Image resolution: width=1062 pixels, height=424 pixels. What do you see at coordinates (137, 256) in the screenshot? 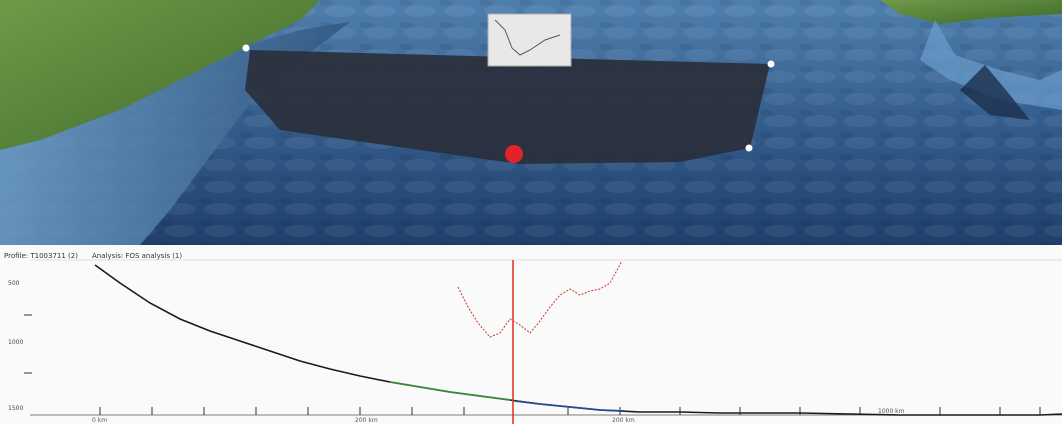
I see `analysis-label: Analysis: FOS analysis (1)` at bounding box center [137, 256].